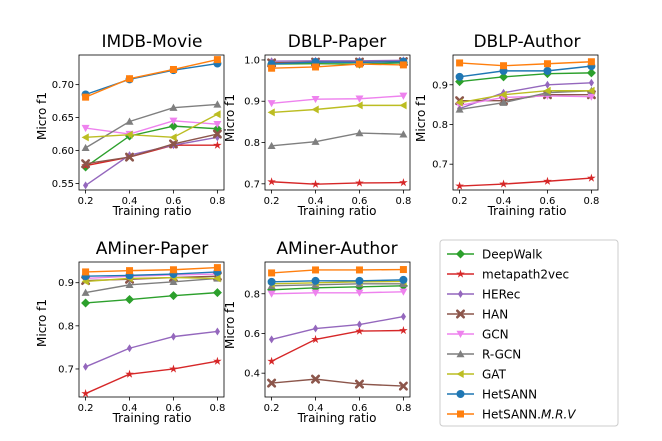  What do you see at coordinates (152, 249) in the screenshot?
I see `subplot-title: AMiner-Paper` at bounding box center [152, 249].